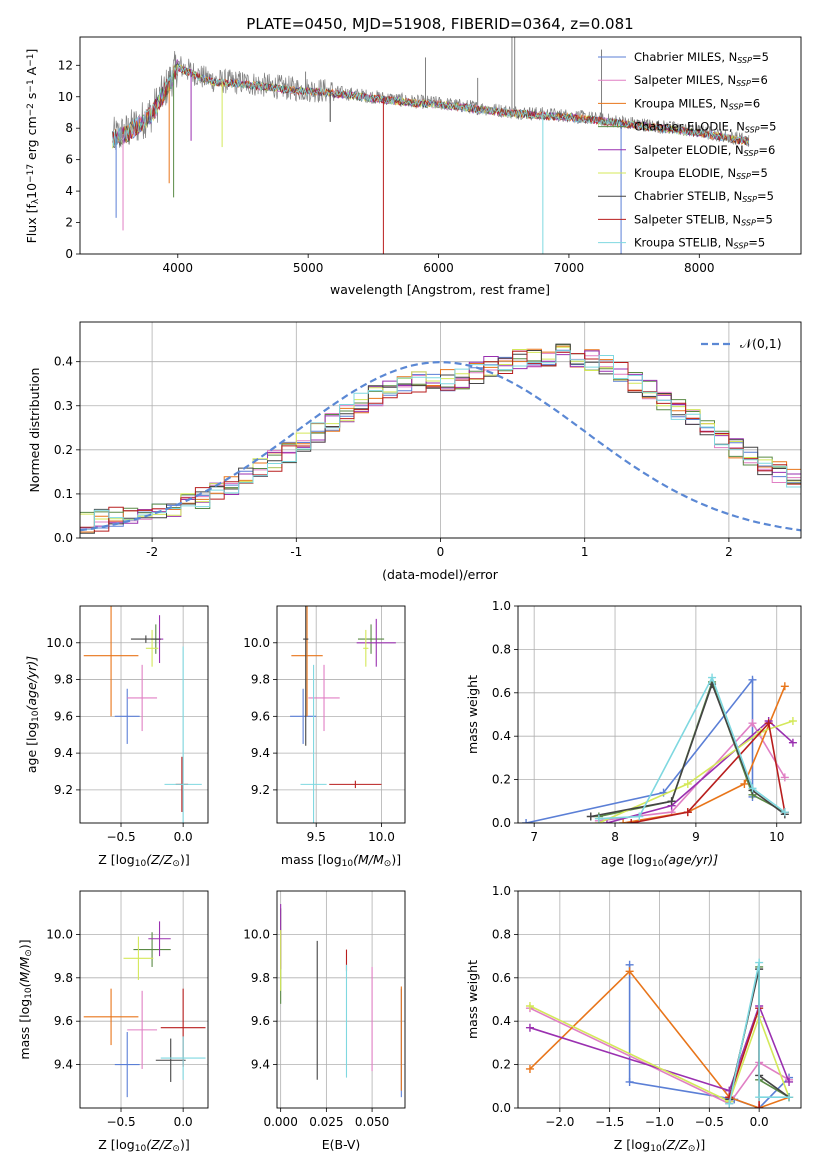 This screenshot has height=1170, width=819. Describe the element at coordinates (31, 173) in the screenshot. I see `label-part: −17` at that location.